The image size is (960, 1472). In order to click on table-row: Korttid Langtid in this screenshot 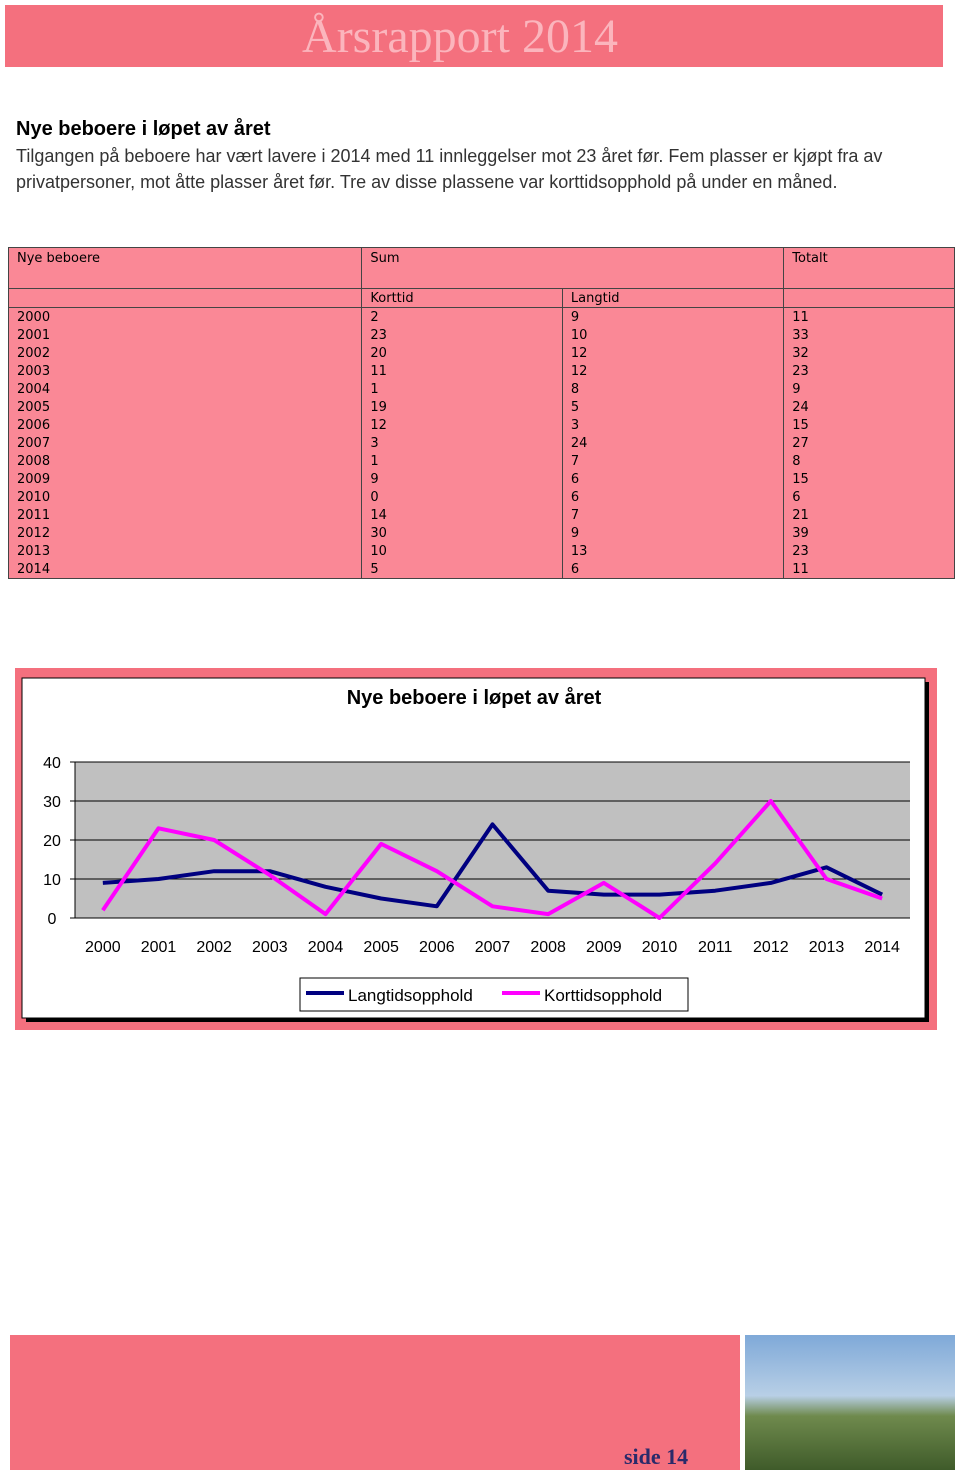, I will do `click(481, 298)`.